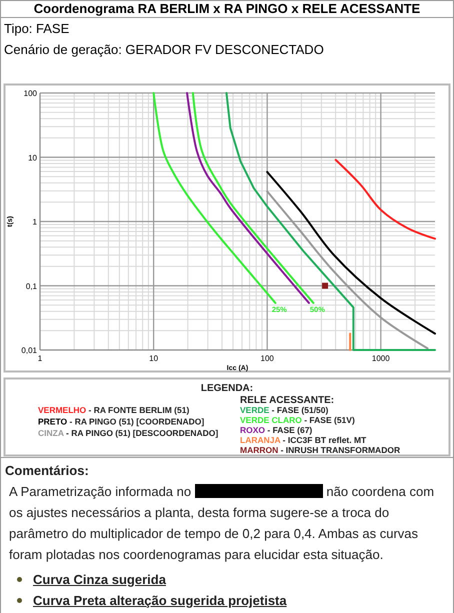  What do you see at coordinates (160, 600) in the screenshot?
I see `text: Curva Preta alteração sugerida projetista` at bounding box center [160, 600].